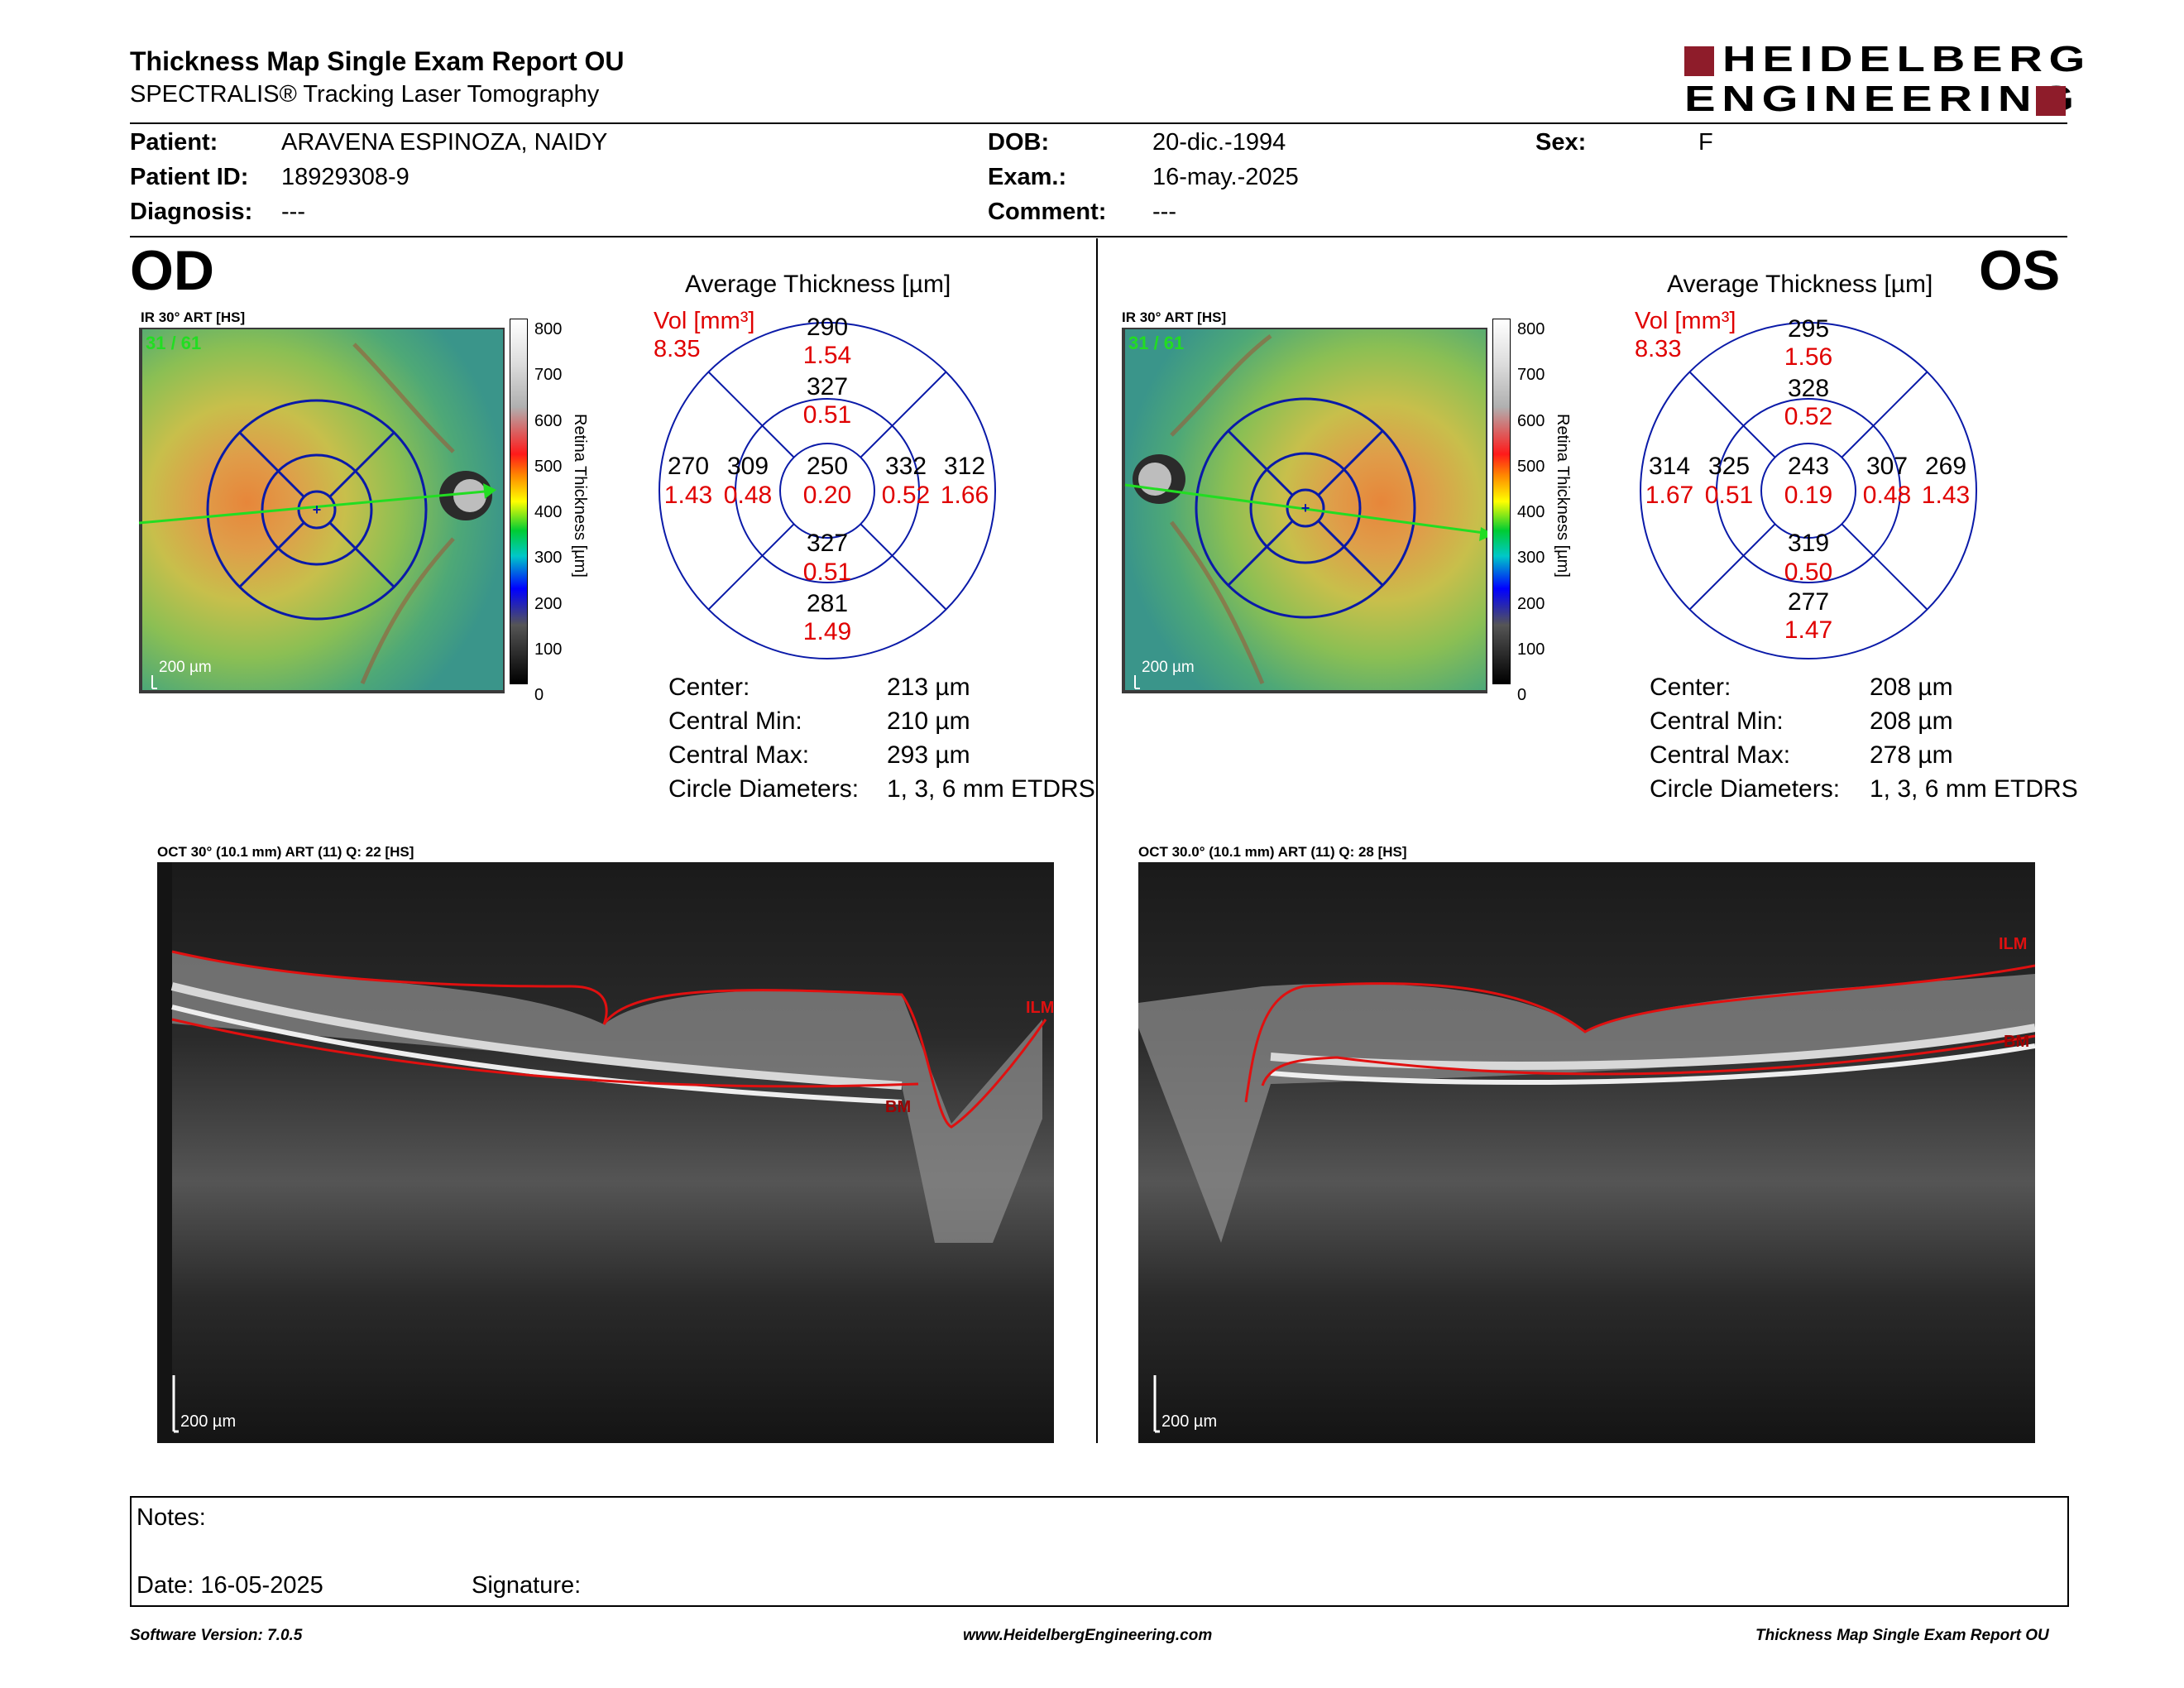 The width and height of the screenshot is (2184, 1688). What do you see at coordinates (1648, 1060) in the screenshot?
I see `os-bm-line` at bounding box center [1648, 1060].